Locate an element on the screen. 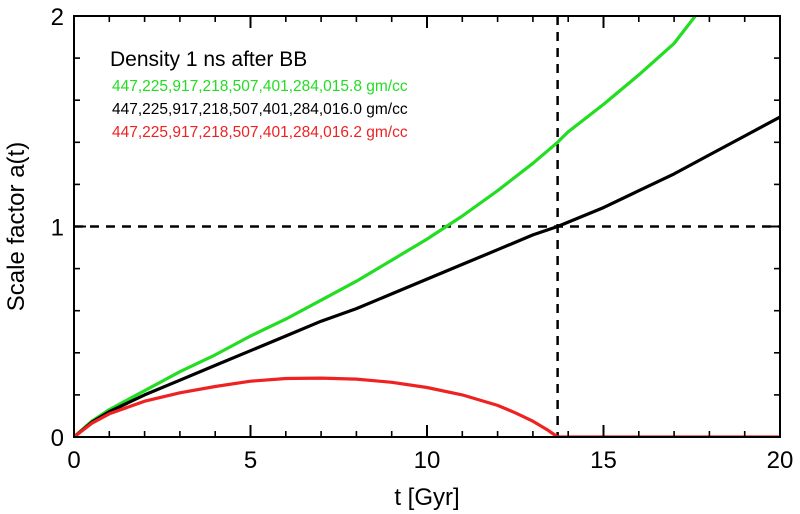 The image size is (800, 514). legend-entry-green: 447,225,917,218,507,401,284,015.8 gm/cc is located at coordinates (260, 86).